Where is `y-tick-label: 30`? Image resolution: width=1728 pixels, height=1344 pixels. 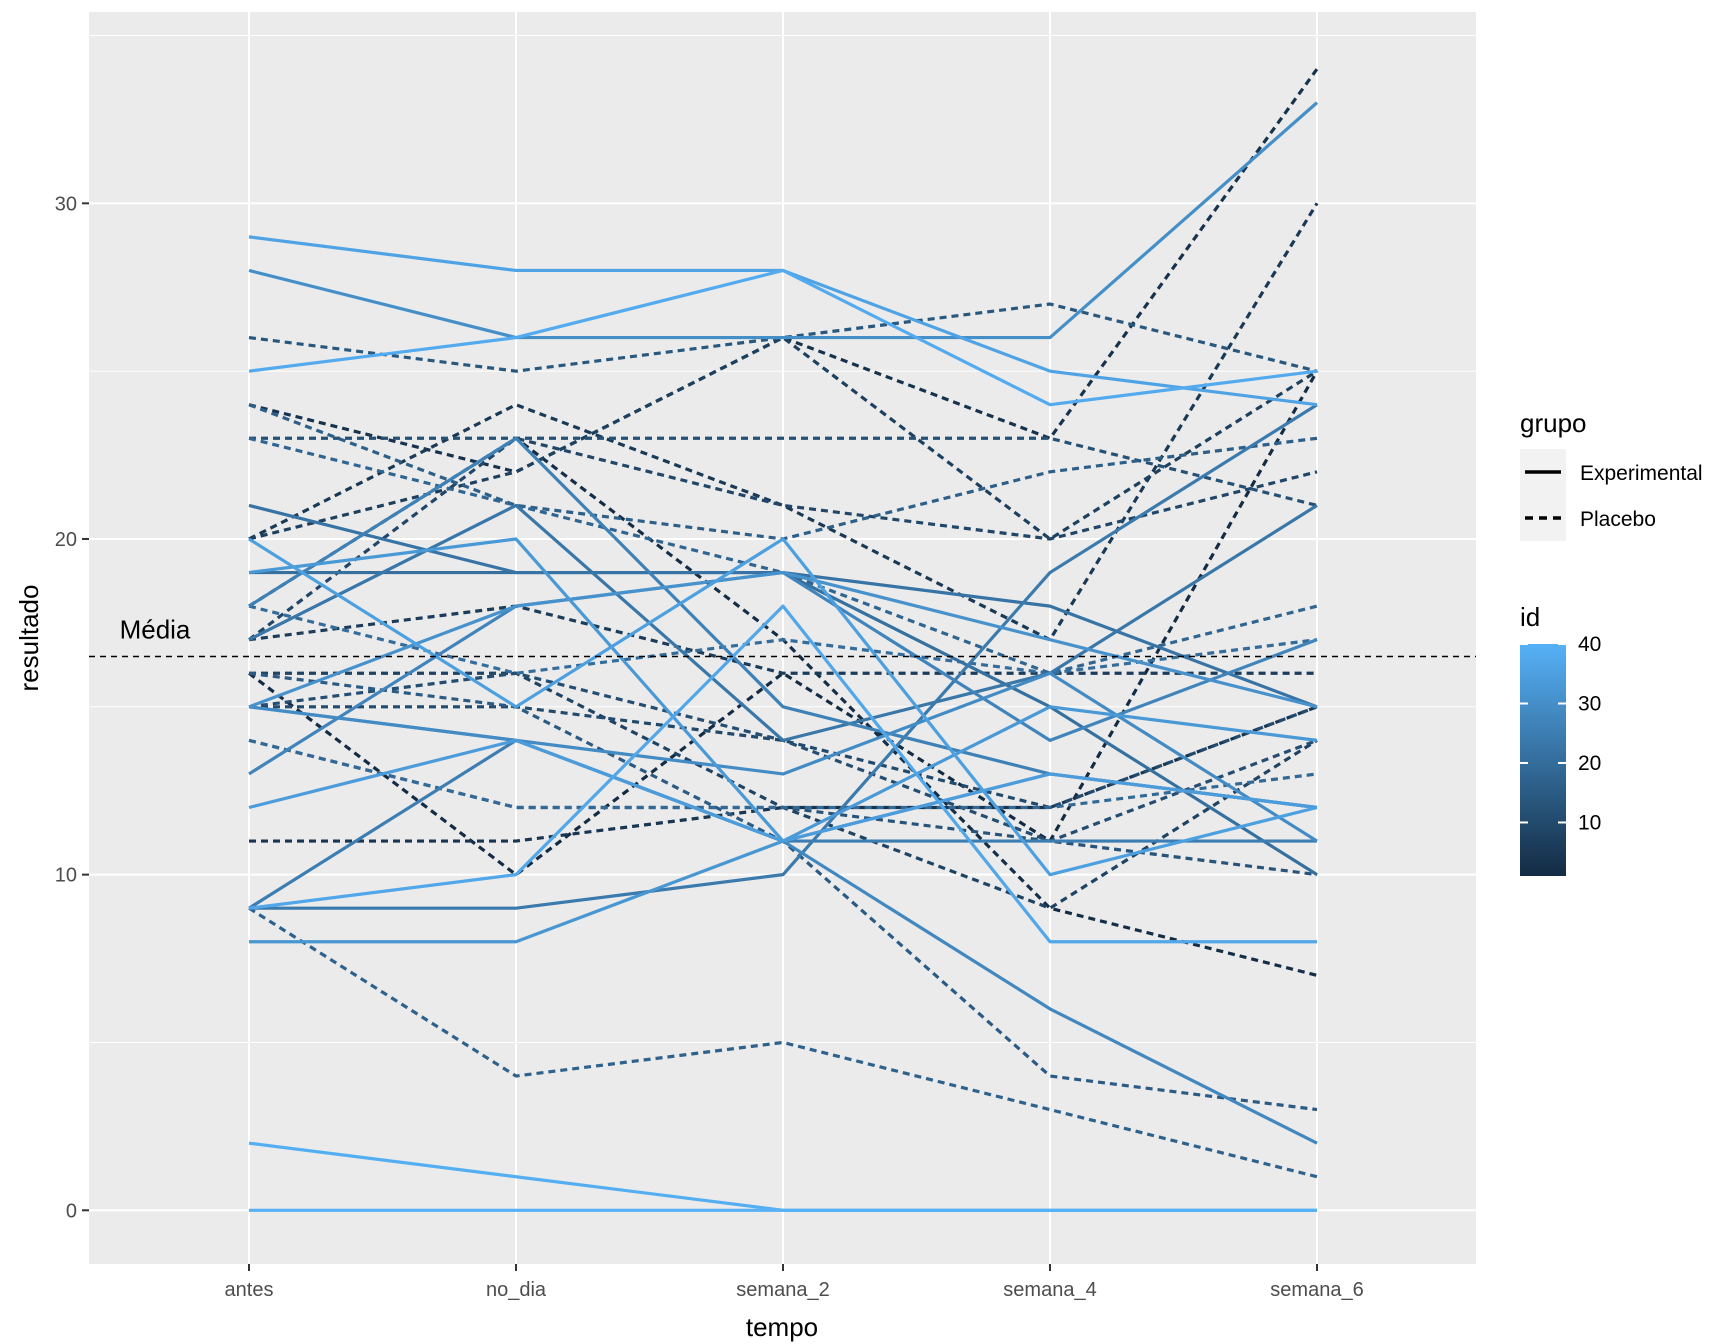
y-tick-label: 30 is located at coordinates (66, 204).